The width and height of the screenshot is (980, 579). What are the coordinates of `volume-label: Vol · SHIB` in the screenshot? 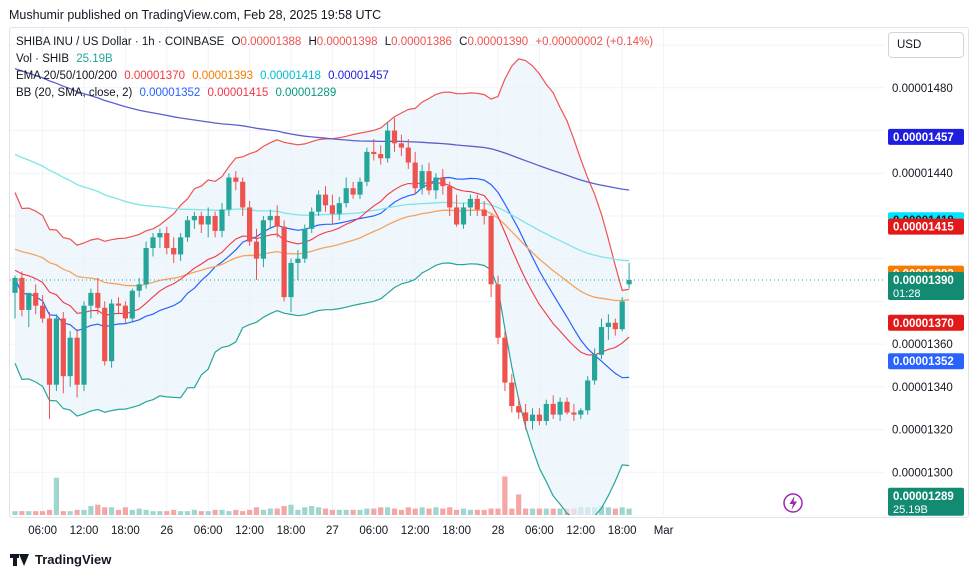 It's located at (43, 59).